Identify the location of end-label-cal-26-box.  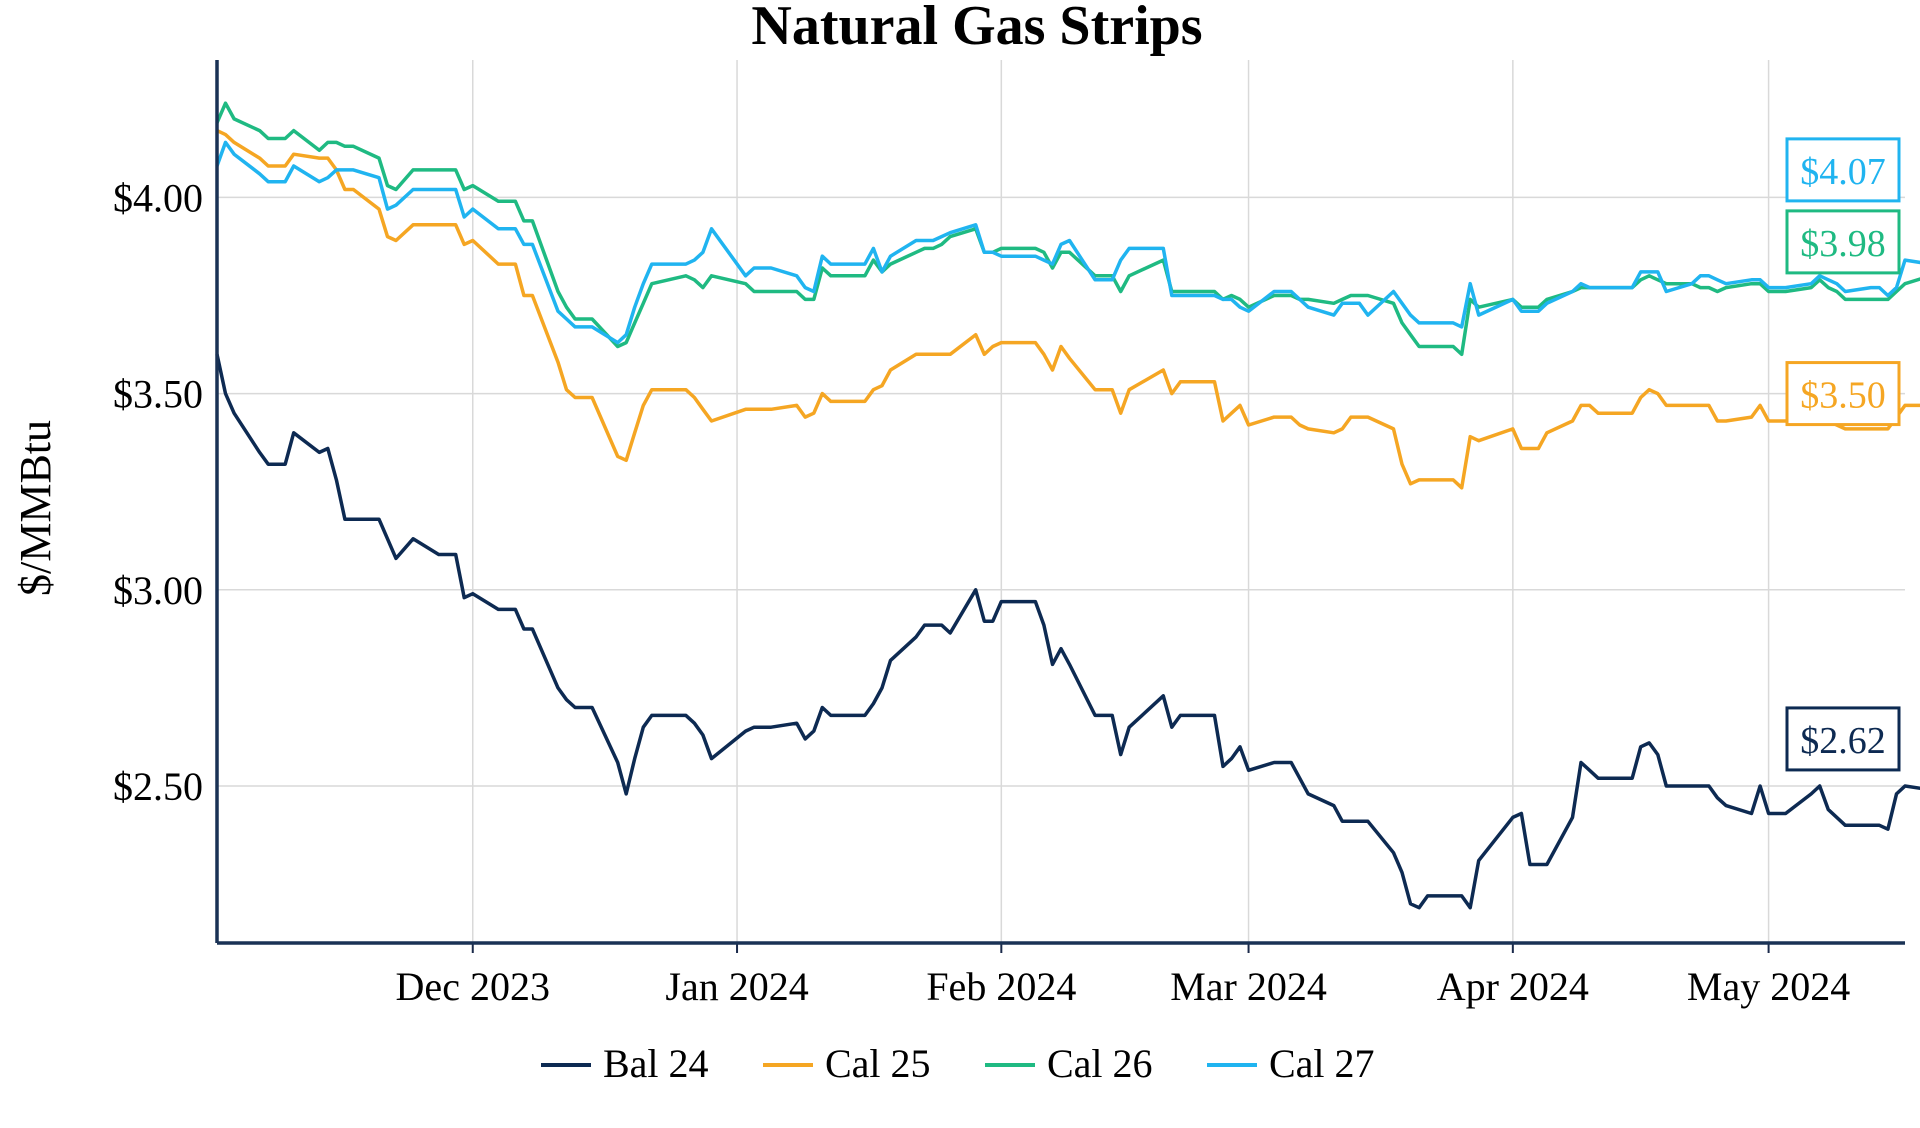
(1843, 242).